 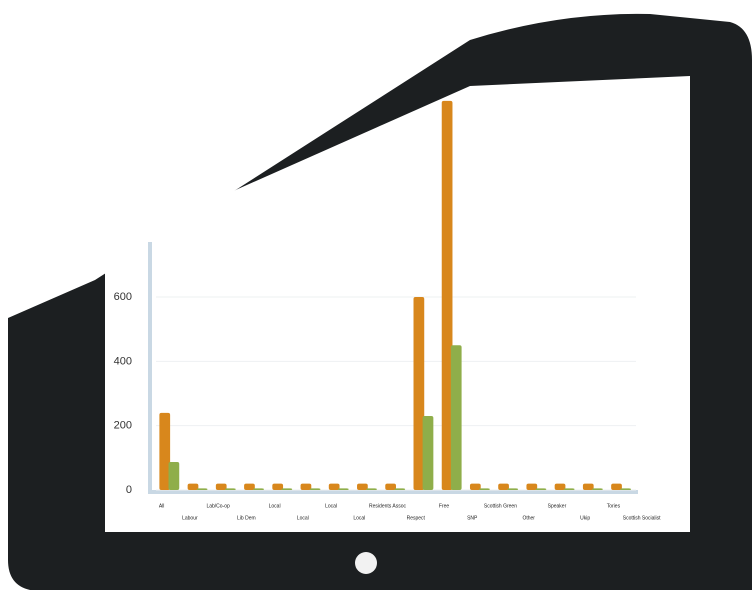 I want to click on x-axis, so click(x=393, y=492).